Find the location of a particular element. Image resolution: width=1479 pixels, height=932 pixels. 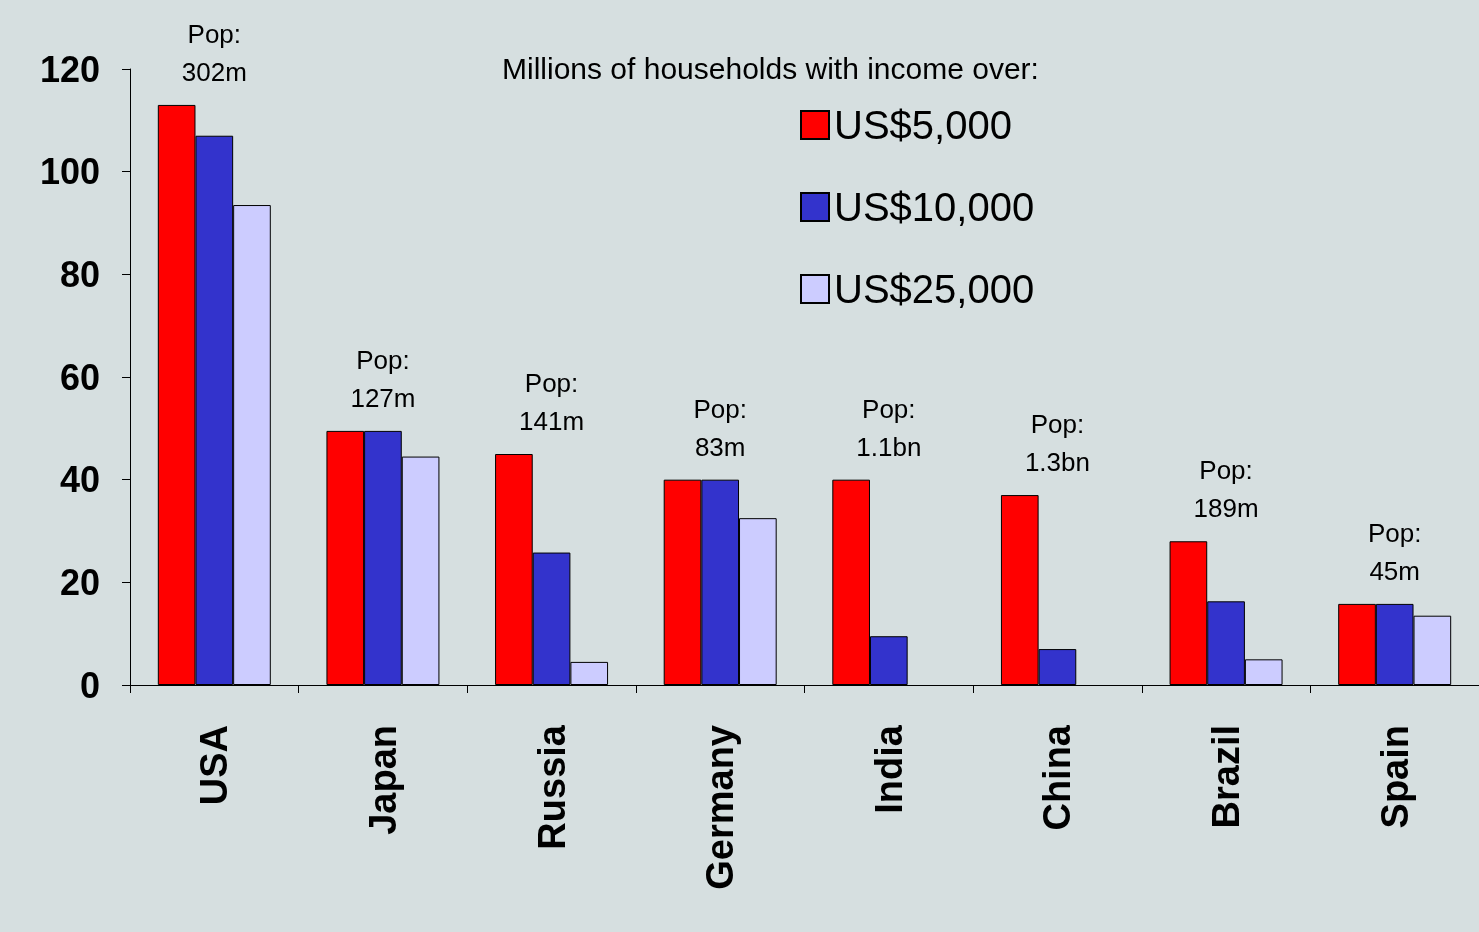

annotation: Pop: 189m is located at coordinates (1226, 489).